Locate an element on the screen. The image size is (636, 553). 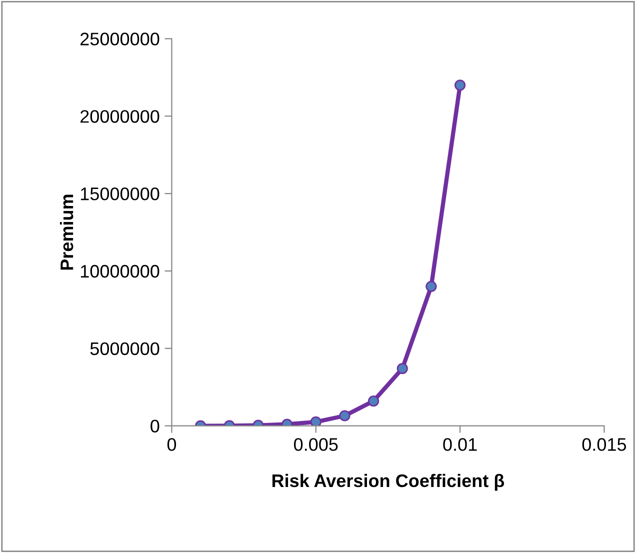
x-tick-label: 0.015 is located at coordinates (604, 444).